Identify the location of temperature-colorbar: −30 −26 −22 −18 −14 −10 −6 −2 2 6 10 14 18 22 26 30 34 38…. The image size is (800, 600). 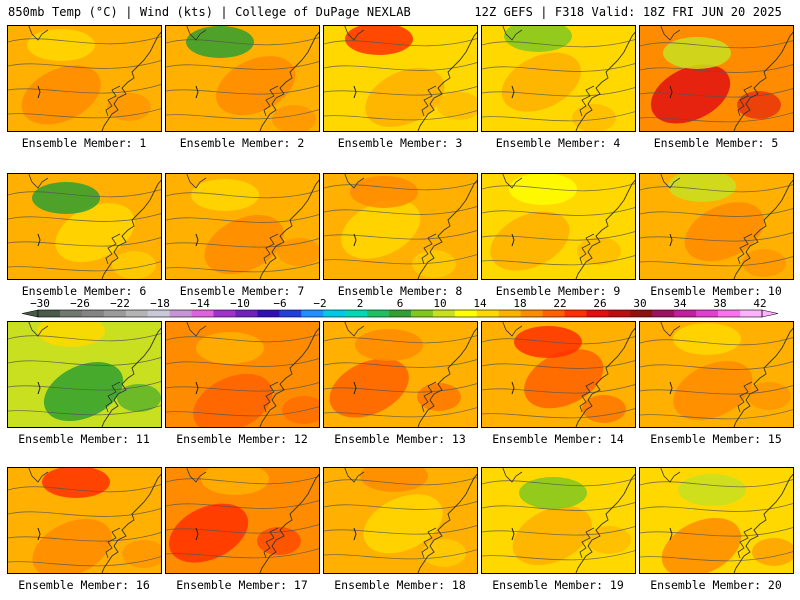
(400, 307).